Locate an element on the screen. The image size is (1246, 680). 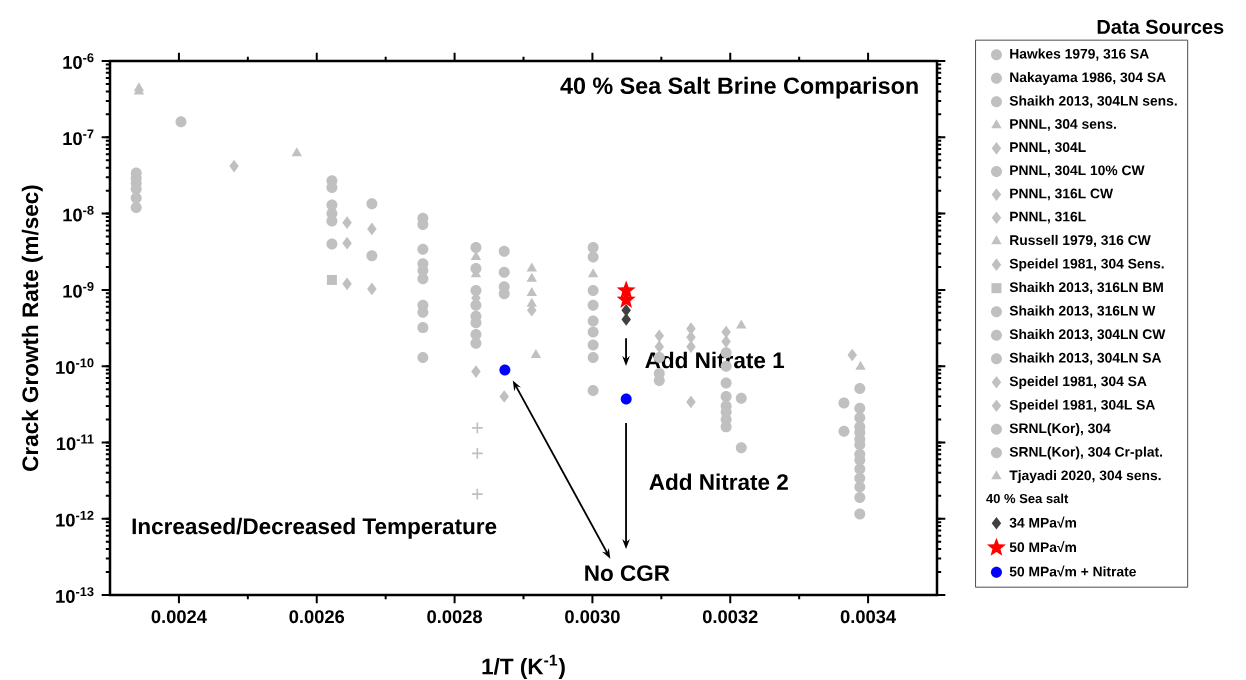
legend-label: Shaikh 2013, 304LN SA is located at coordinates (1085, 358).